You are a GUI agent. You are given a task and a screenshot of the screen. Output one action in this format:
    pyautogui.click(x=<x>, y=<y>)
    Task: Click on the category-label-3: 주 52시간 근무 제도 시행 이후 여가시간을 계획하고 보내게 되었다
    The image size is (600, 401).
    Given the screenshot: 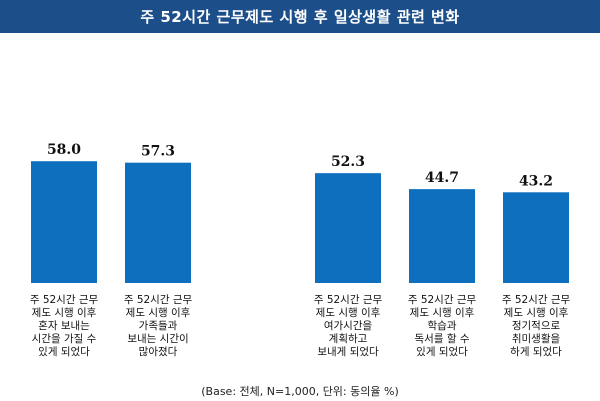 What is the action you would take?
    pyautogui.click(x=348, y=326)
    